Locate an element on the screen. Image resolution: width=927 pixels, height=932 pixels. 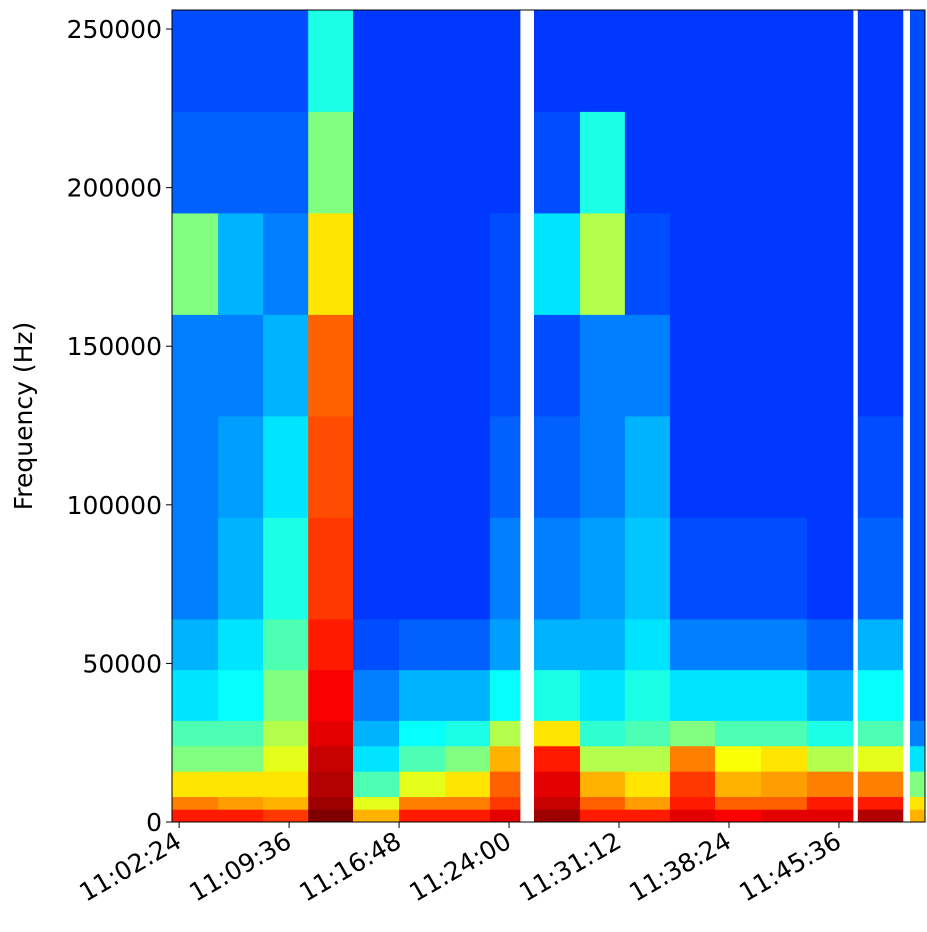
x-tick-label: 11:24:00 is located at coordinates (460, 866).